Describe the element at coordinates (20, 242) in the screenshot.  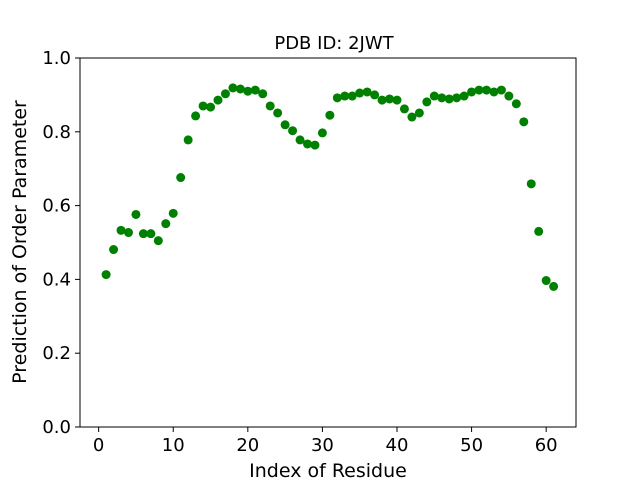
I see `y-axis-label: Prediction of Order Parameter` at that location.